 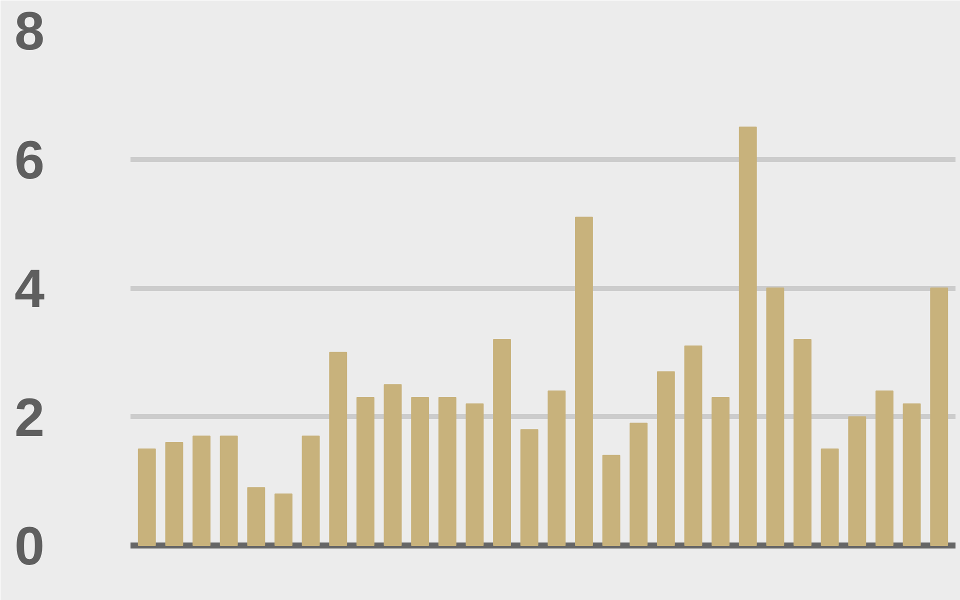 I want to click on y-tick-label: 2, so click(x=29, y=418).